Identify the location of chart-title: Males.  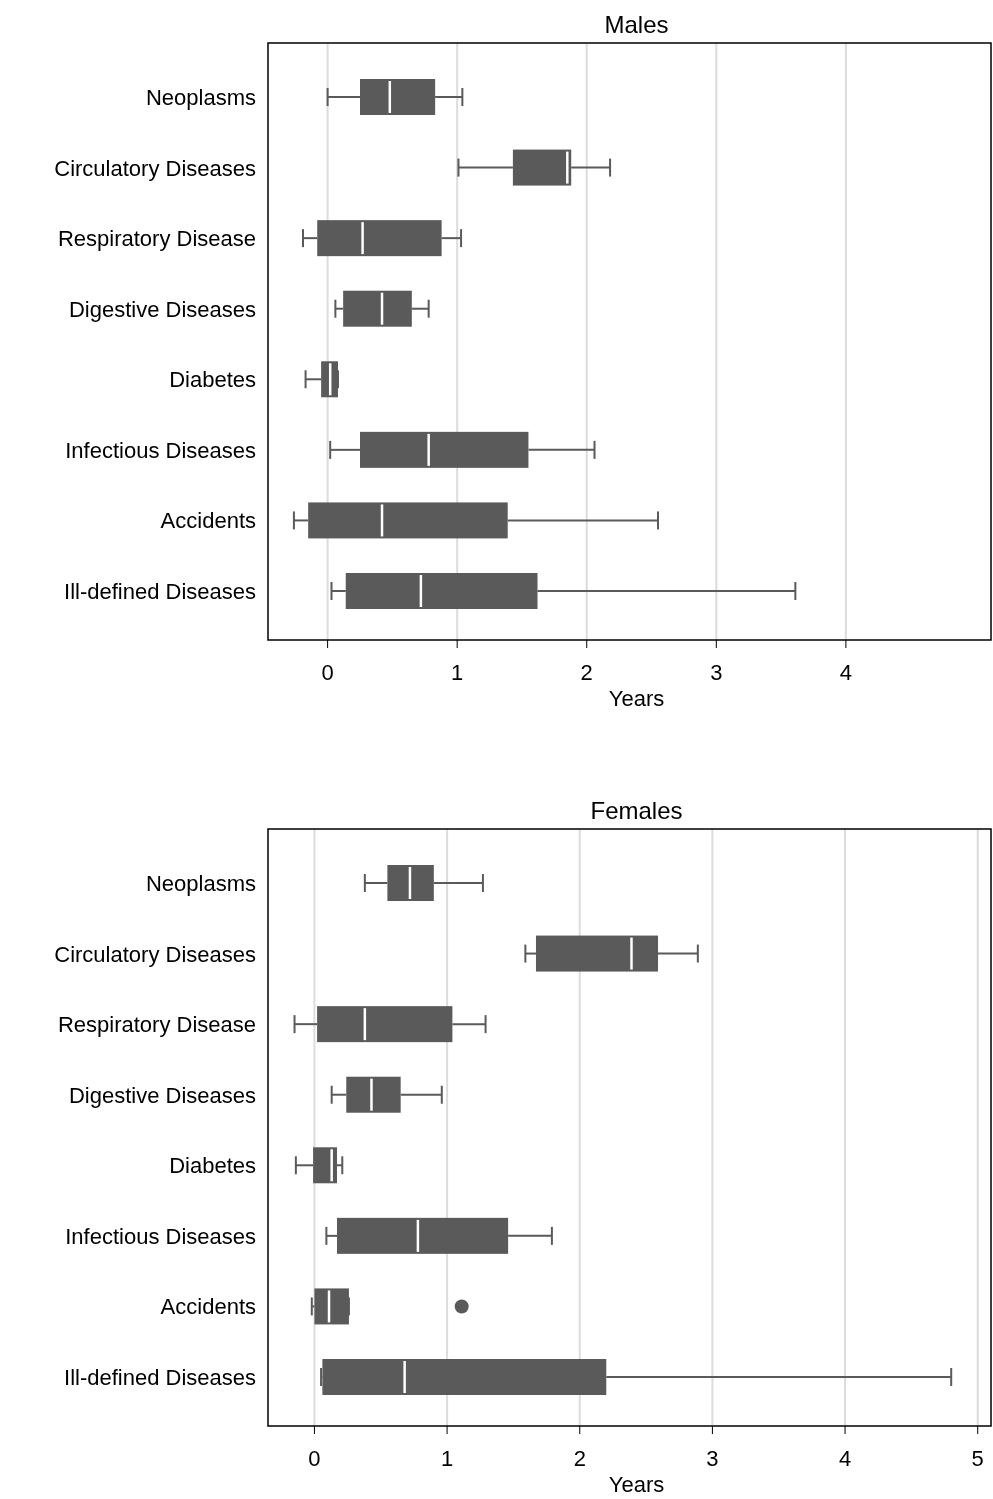
(636, 24).